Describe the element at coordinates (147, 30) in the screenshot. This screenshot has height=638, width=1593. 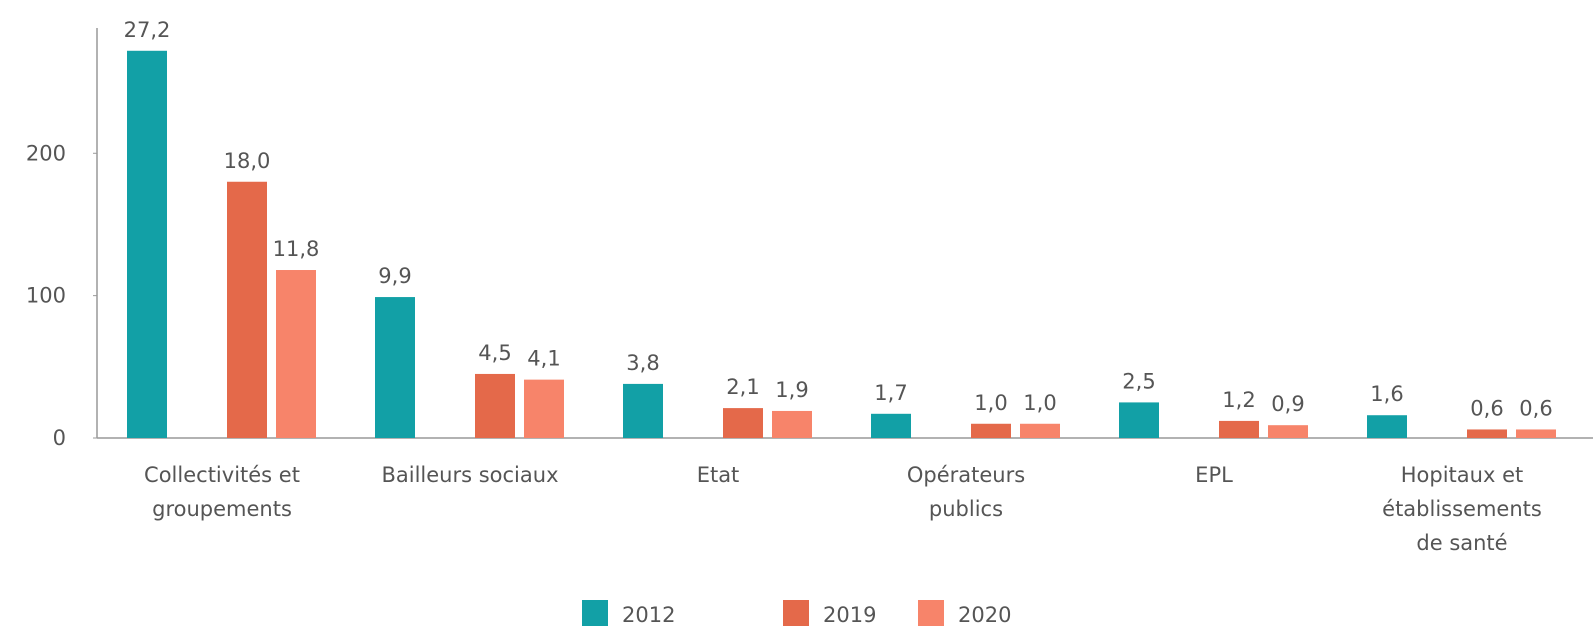
I see `value-label: 27,2` at that location.